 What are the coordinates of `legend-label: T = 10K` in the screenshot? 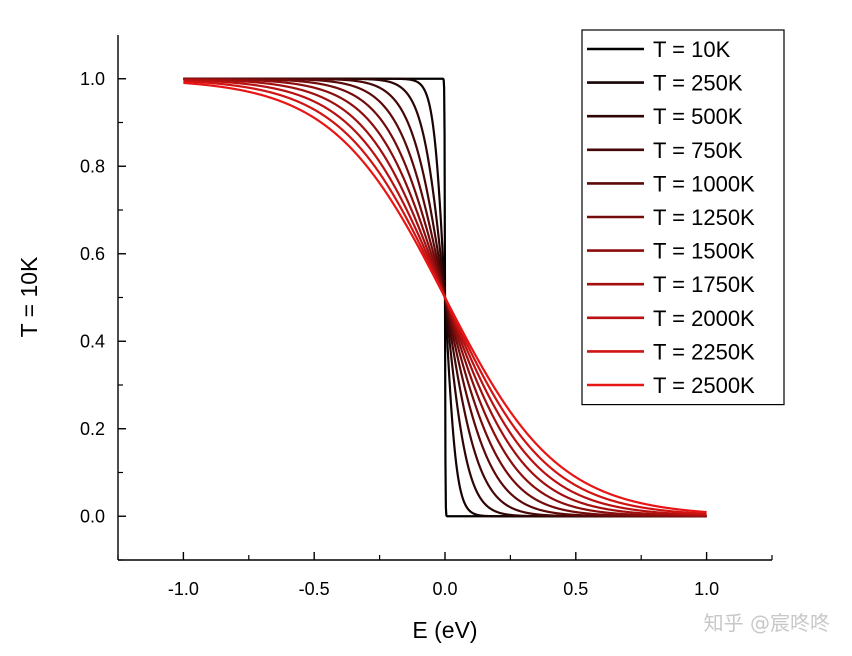 It's located at (692, 49).